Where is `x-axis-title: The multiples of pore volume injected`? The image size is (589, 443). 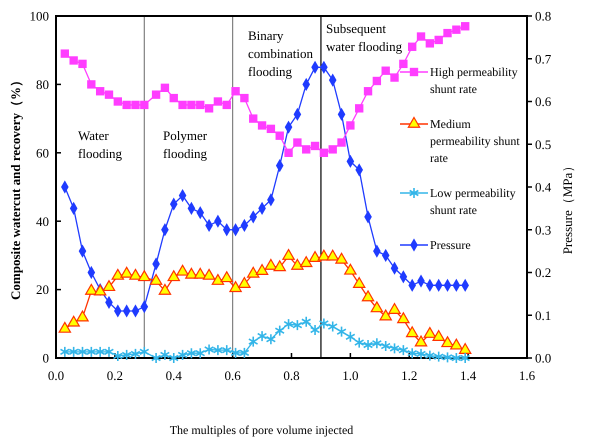
x-axis-title: The multiples of pore volume injected is located at coordinates (262, 430).